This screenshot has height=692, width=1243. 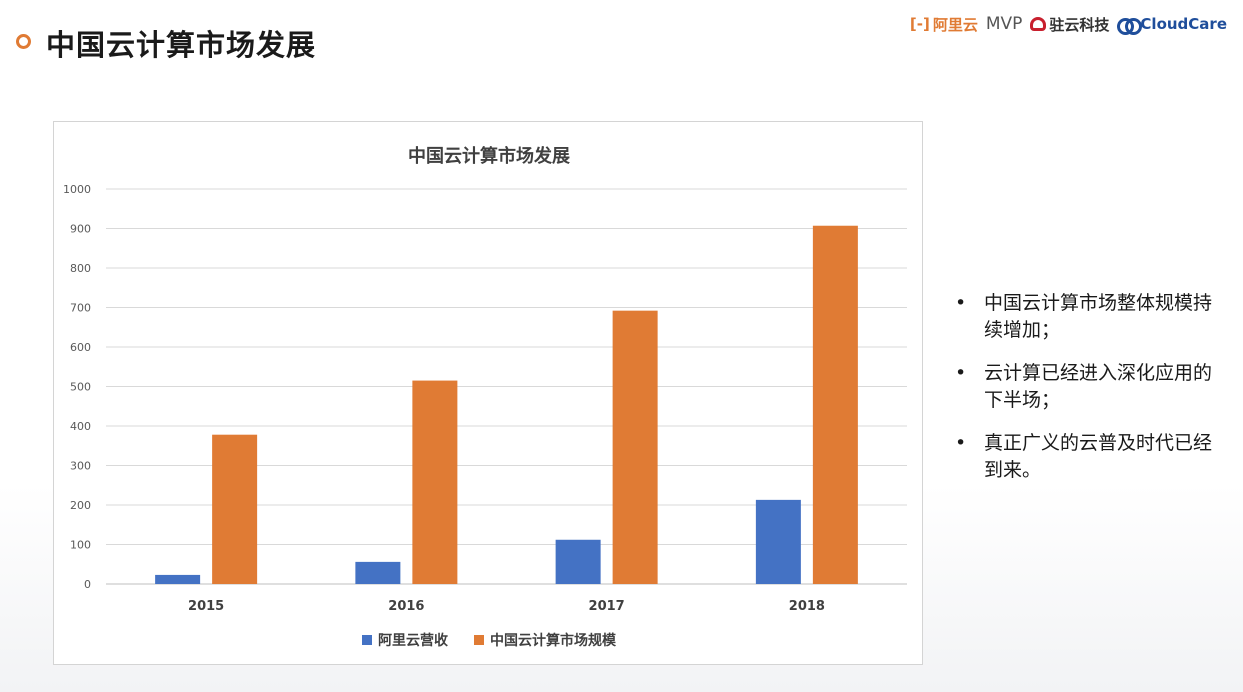 What do you see at coordinates (181, 45) in the screenshot?
I see `page-title: 中国云计算市场发展` at bounding box center [181, 45].